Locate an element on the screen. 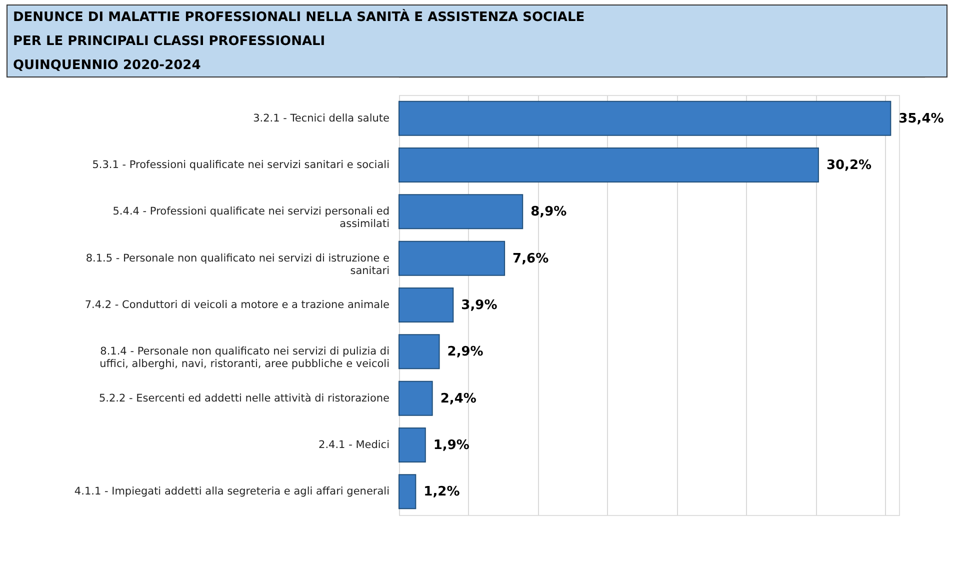 The height and width of the screenshot is (586, 954). chart-title: DENUNCE DI MALATTIE PROFESSIONALI NELLA SANITÀ E ASSISTENZA SOCIALE PER LE PRINCIPALI CLASSI PROFESSIONALI QUINQUENNIO 2020-2024 is located at coordinates (299, 40).